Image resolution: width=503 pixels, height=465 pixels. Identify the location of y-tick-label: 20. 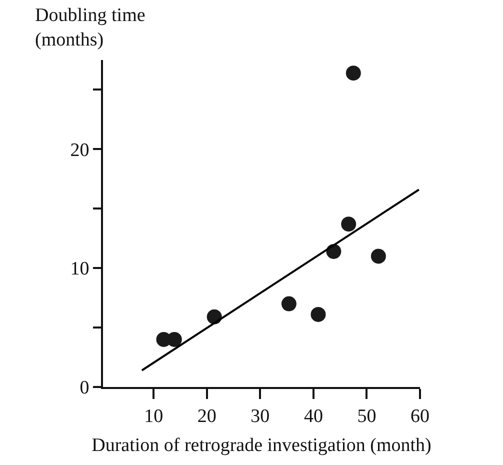
(80, 150).